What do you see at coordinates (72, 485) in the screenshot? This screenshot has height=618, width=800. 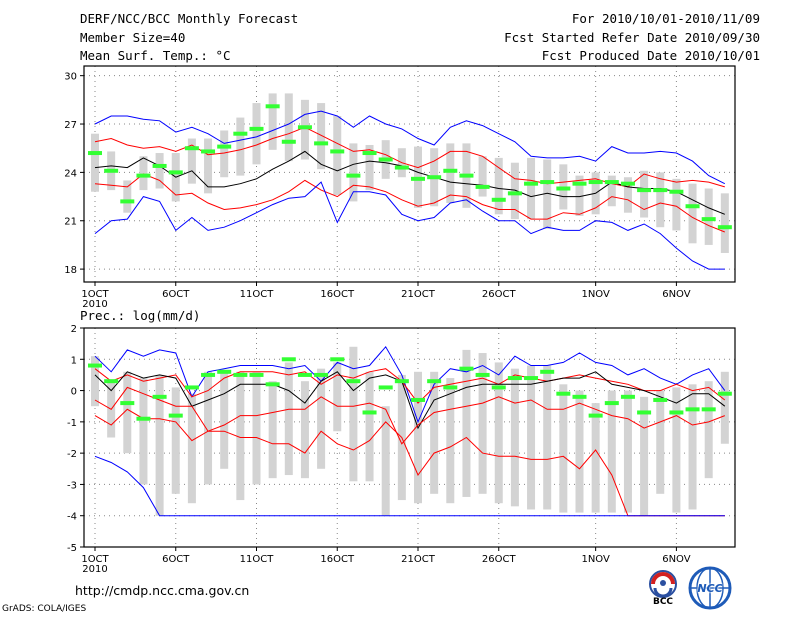 I see `y-tick-label: -3` at bounding box center [72, 485].